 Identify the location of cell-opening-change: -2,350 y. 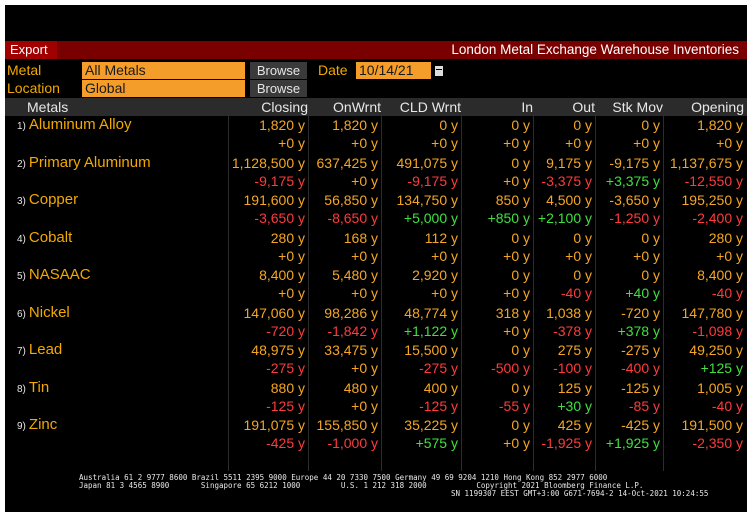
(717, 443).